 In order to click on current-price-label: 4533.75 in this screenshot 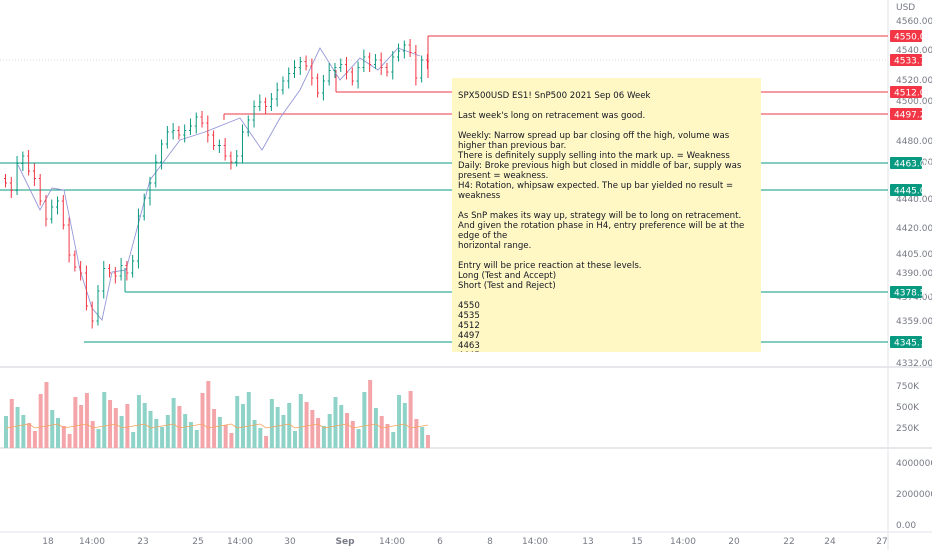, I will do `click(912, 62)`.